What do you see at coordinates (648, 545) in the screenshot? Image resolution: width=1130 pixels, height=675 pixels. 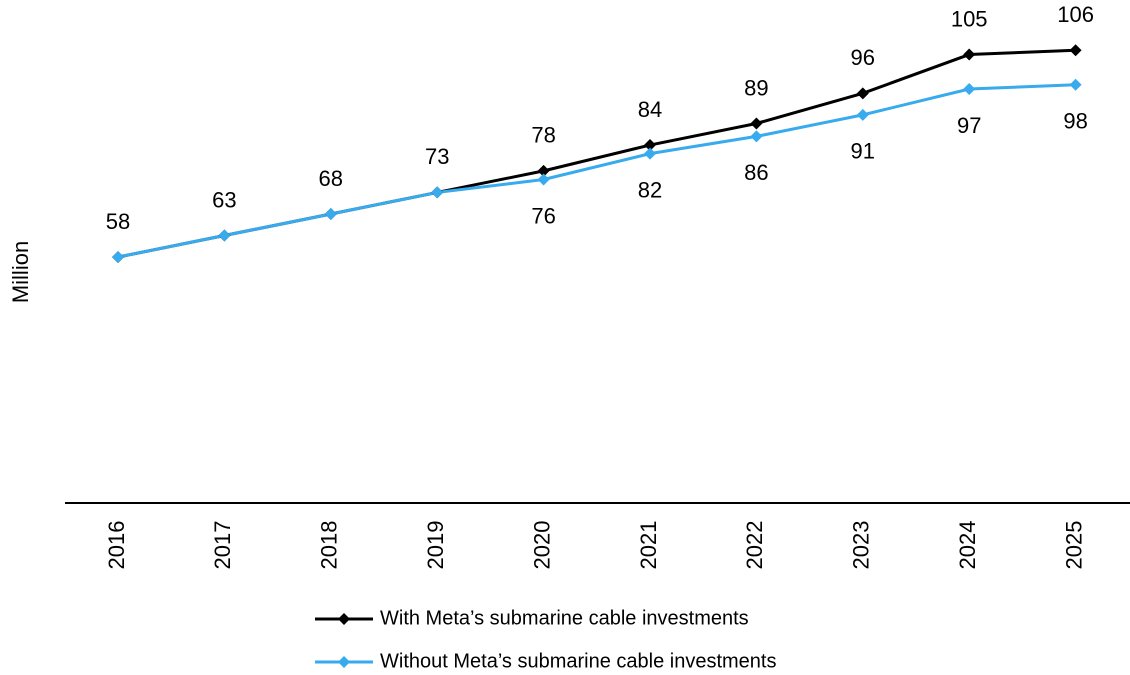 I see `x-tick-label: 2021` at bounding box center [648, 545].